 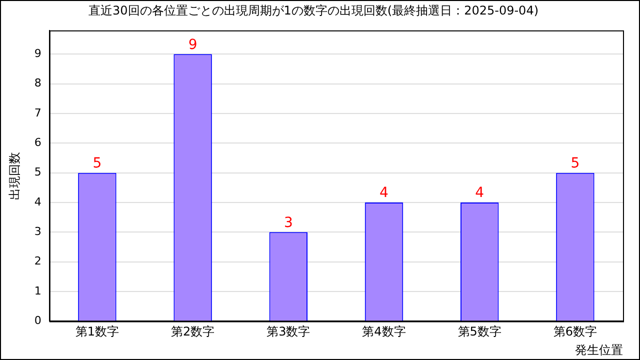 What do you see at coordinates (38, 291) in the screenshot?
I see `y-tick-label: 1` at bounding box center [38, 291].